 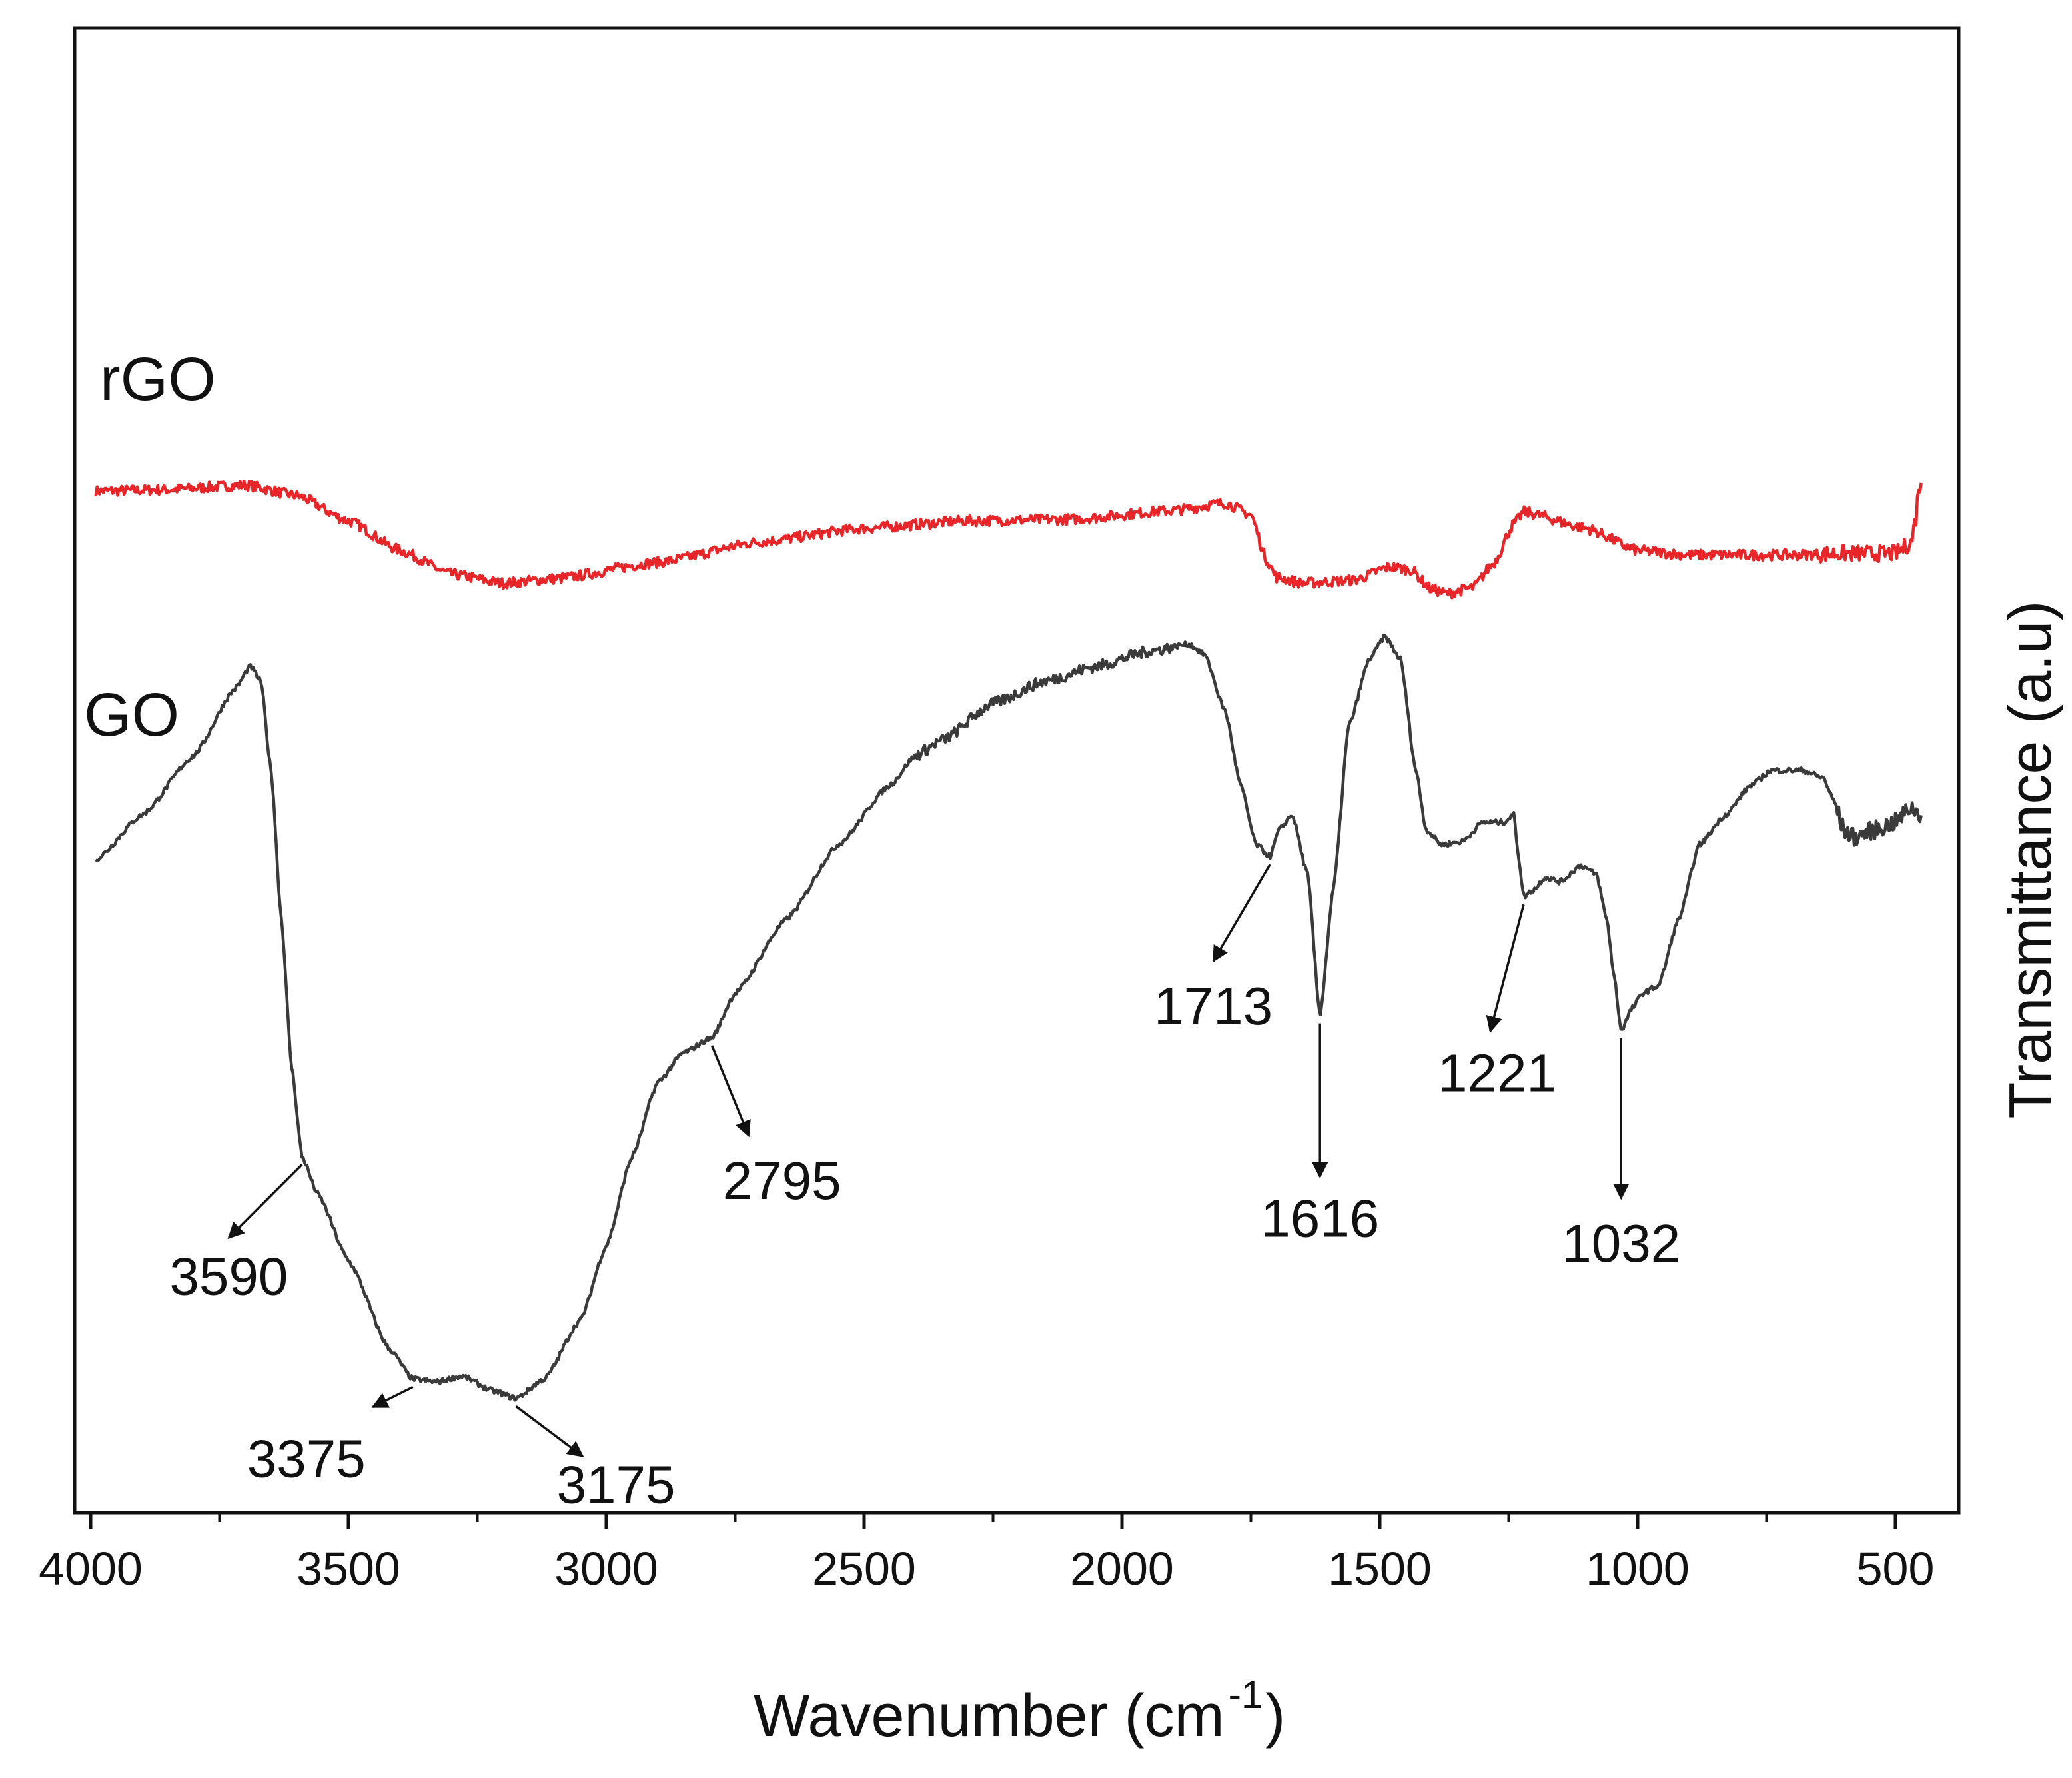 What do you see at coordinates (616, 1485) in the screenshot?
I see `peak-label-3175: 3175` at bounding box center [616, 1485].